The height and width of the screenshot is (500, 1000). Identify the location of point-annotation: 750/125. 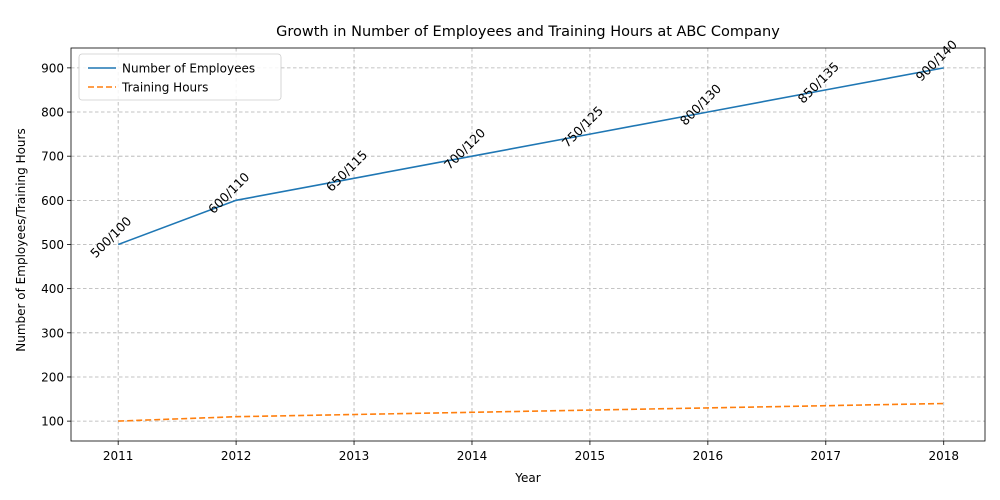
(582, 126).